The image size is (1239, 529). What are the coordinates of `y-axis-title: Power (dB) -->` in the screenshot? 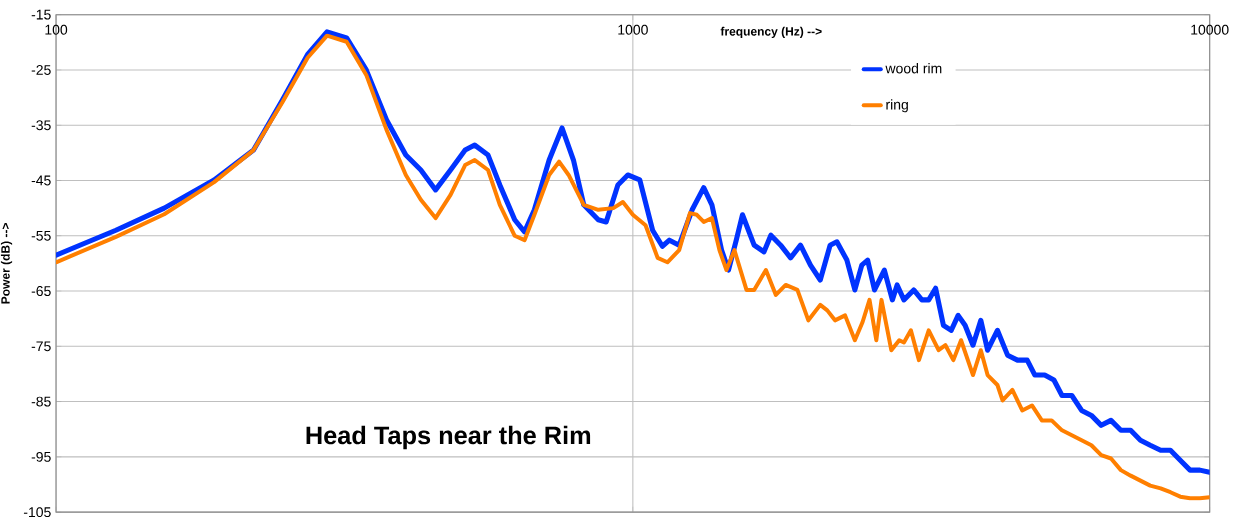 It's located at (6, 263).